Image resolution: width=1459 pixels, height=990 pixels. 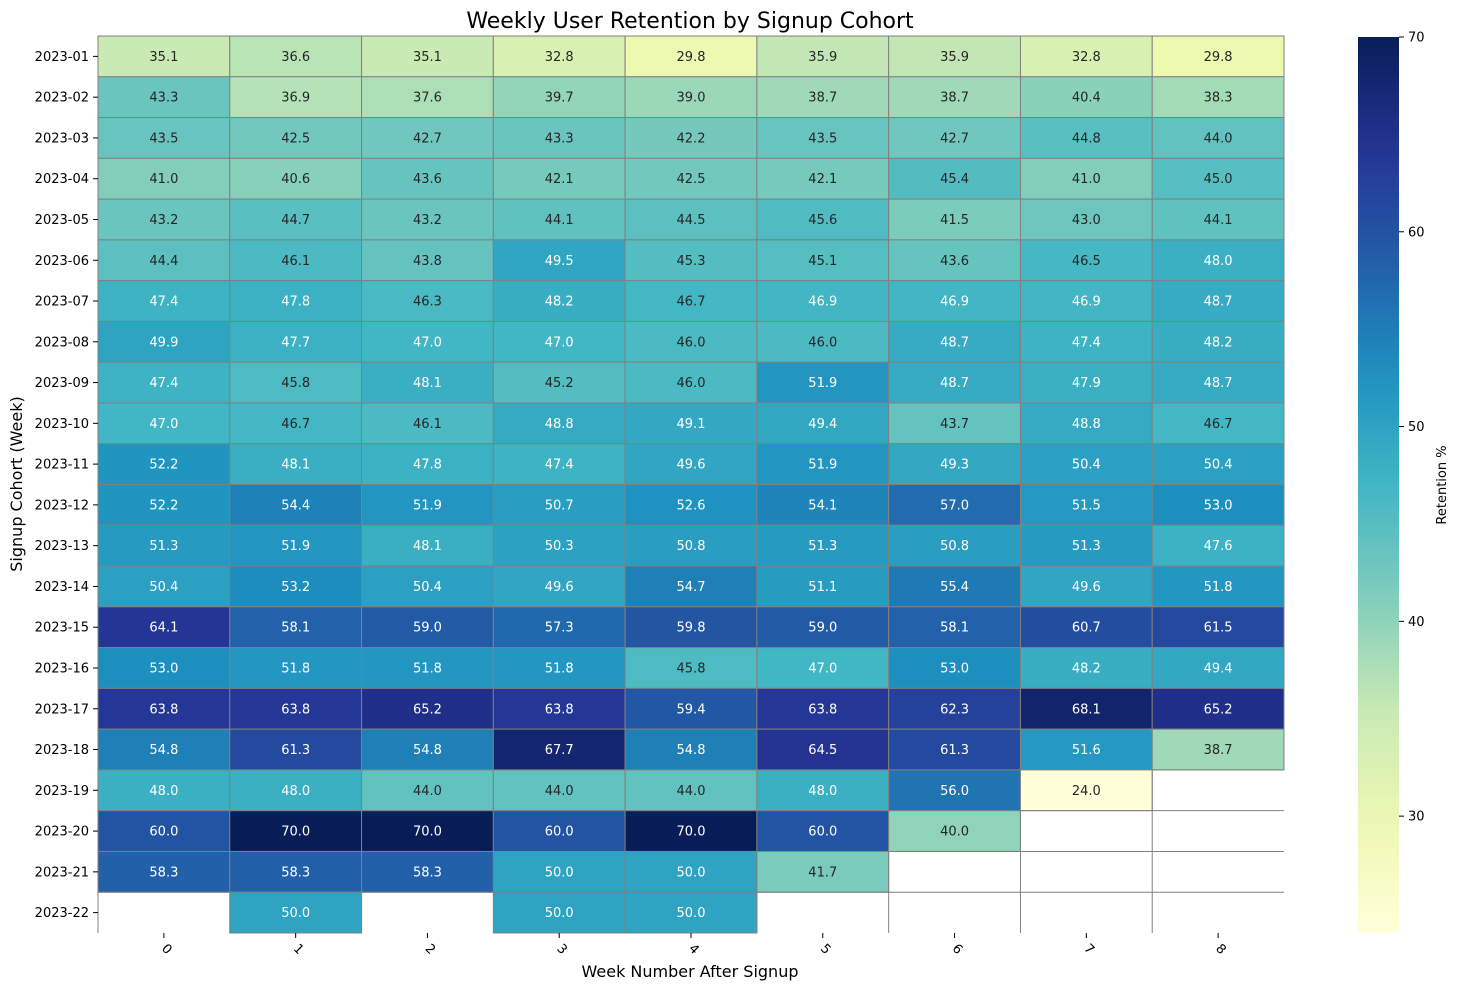 I want to click on cell-value-label: 38.3, so click(x=1218, y=98).